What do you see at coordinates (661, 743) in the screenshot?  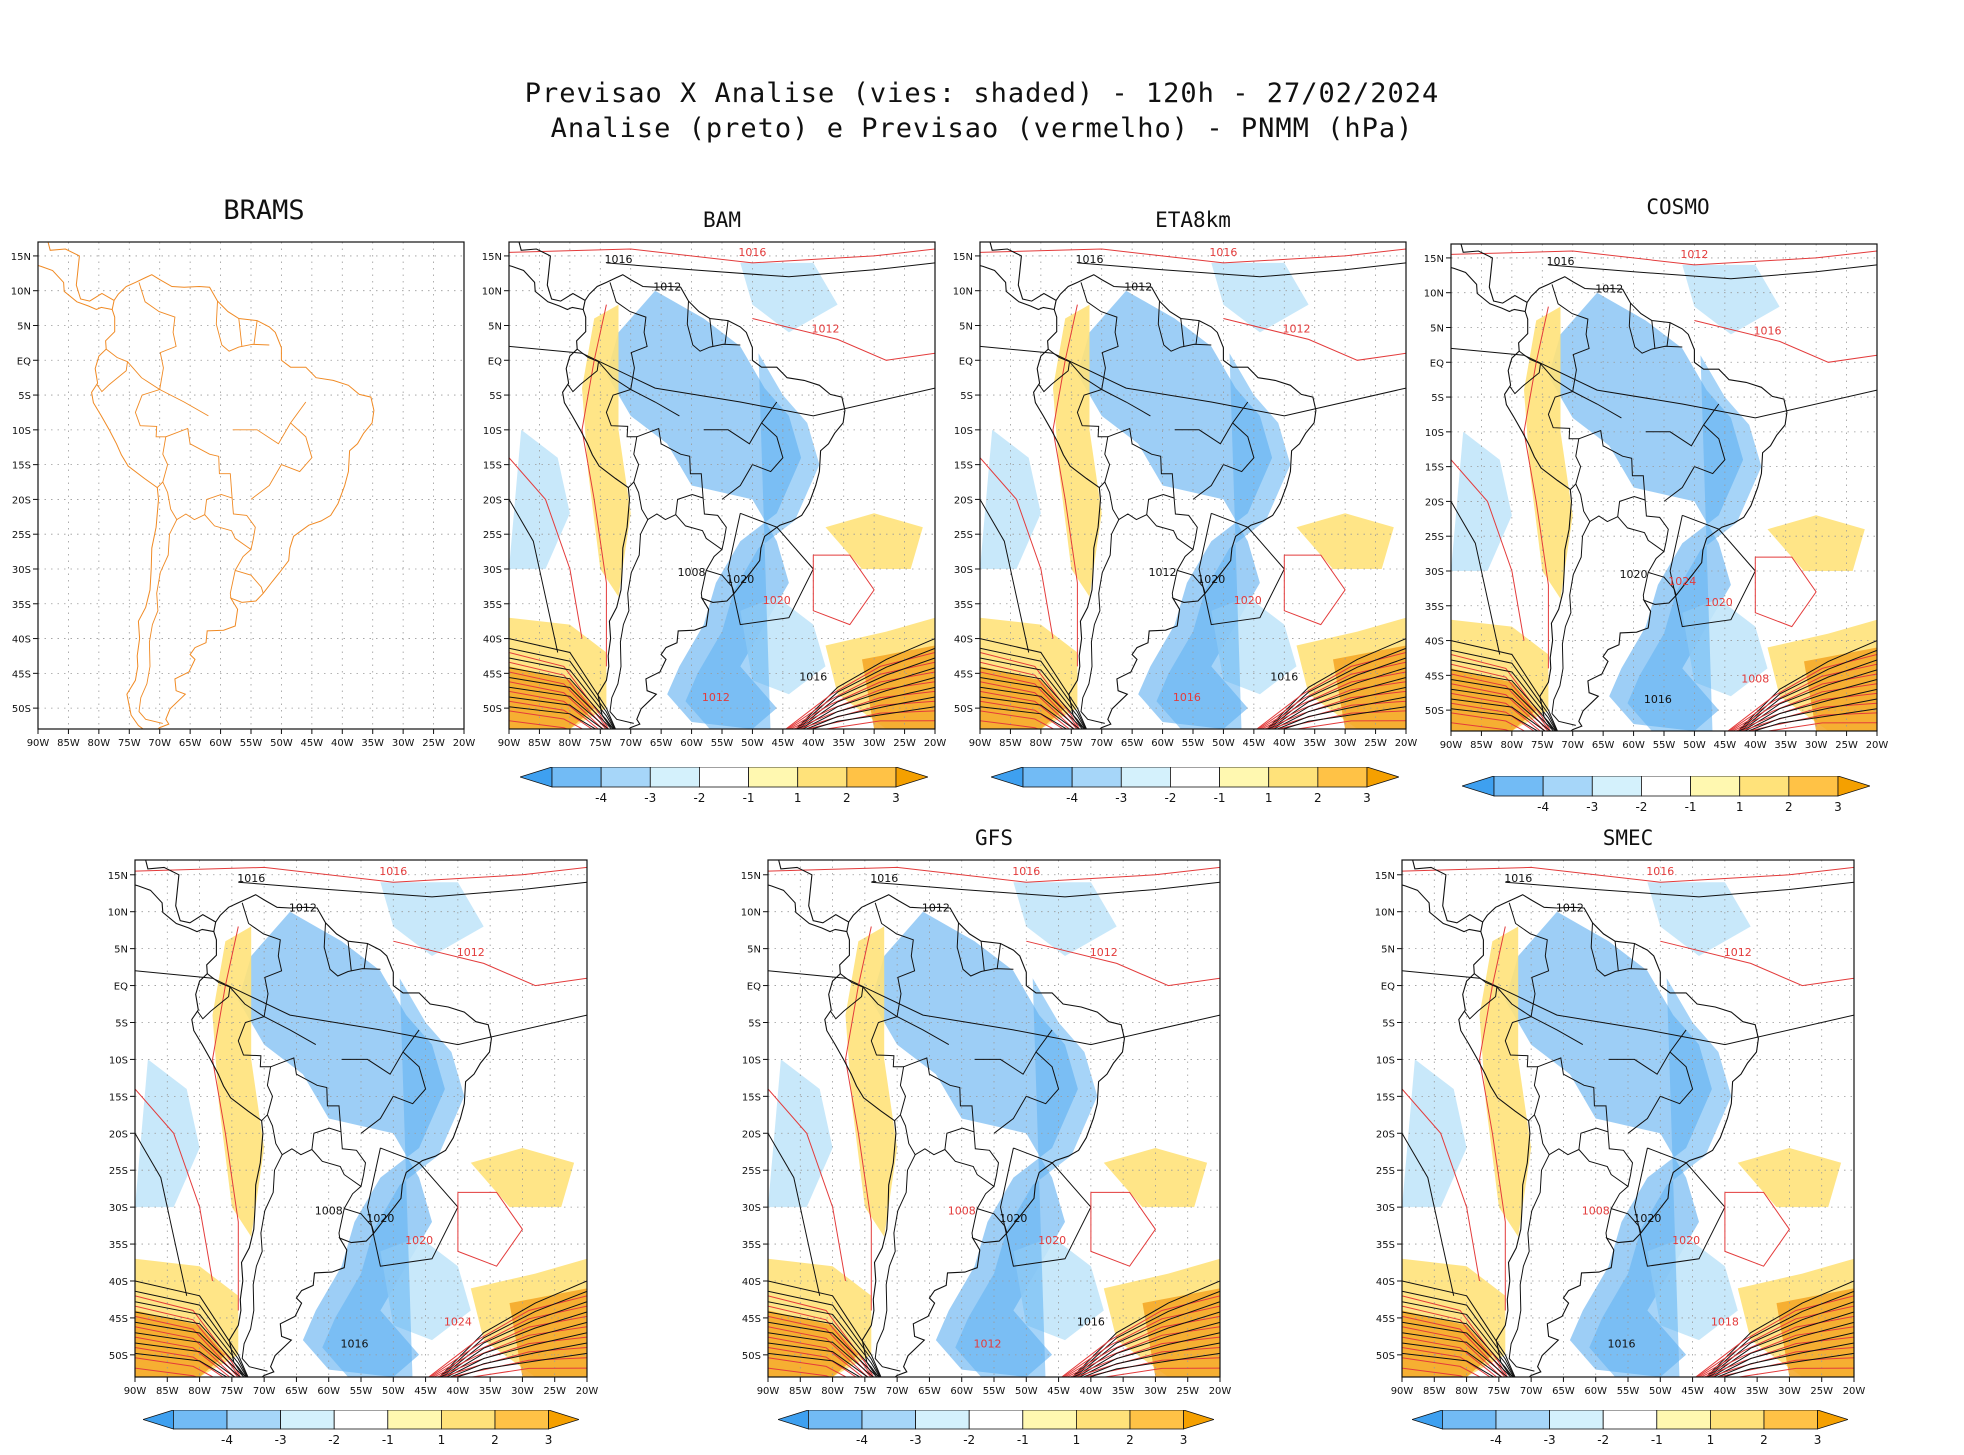 I see `longitude-tick-label: 65W` at bounding box center [661, 743].